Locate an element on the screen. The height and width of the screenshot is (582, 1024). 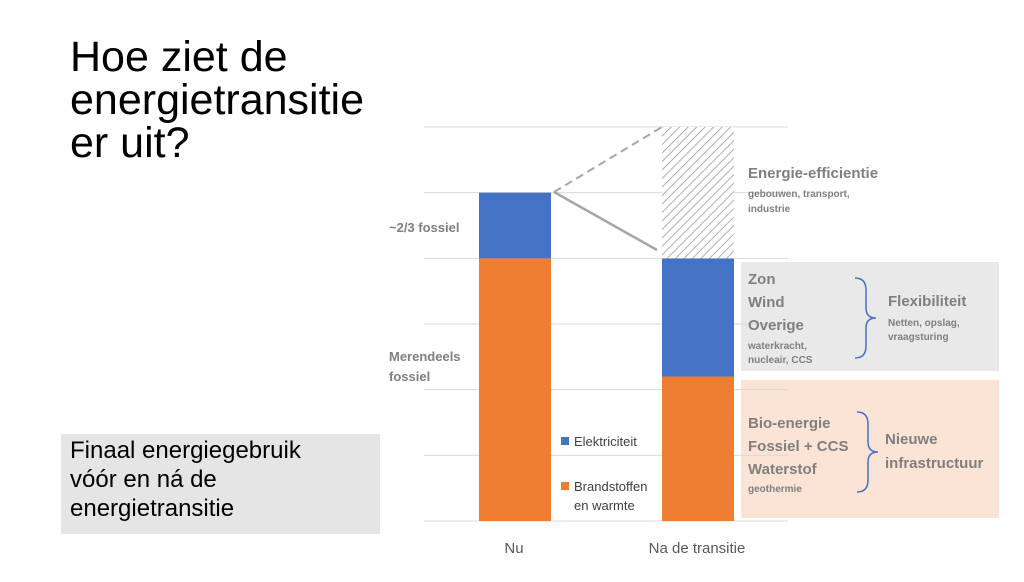
bar-electricity-na-de-transitie is located at coordinates (698, 317).